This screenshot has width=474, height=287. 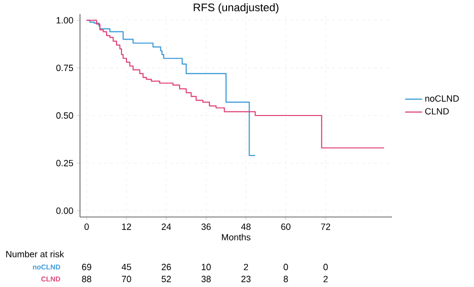 I want to click on x-tick-label: 48, so click(x=246, y=227).